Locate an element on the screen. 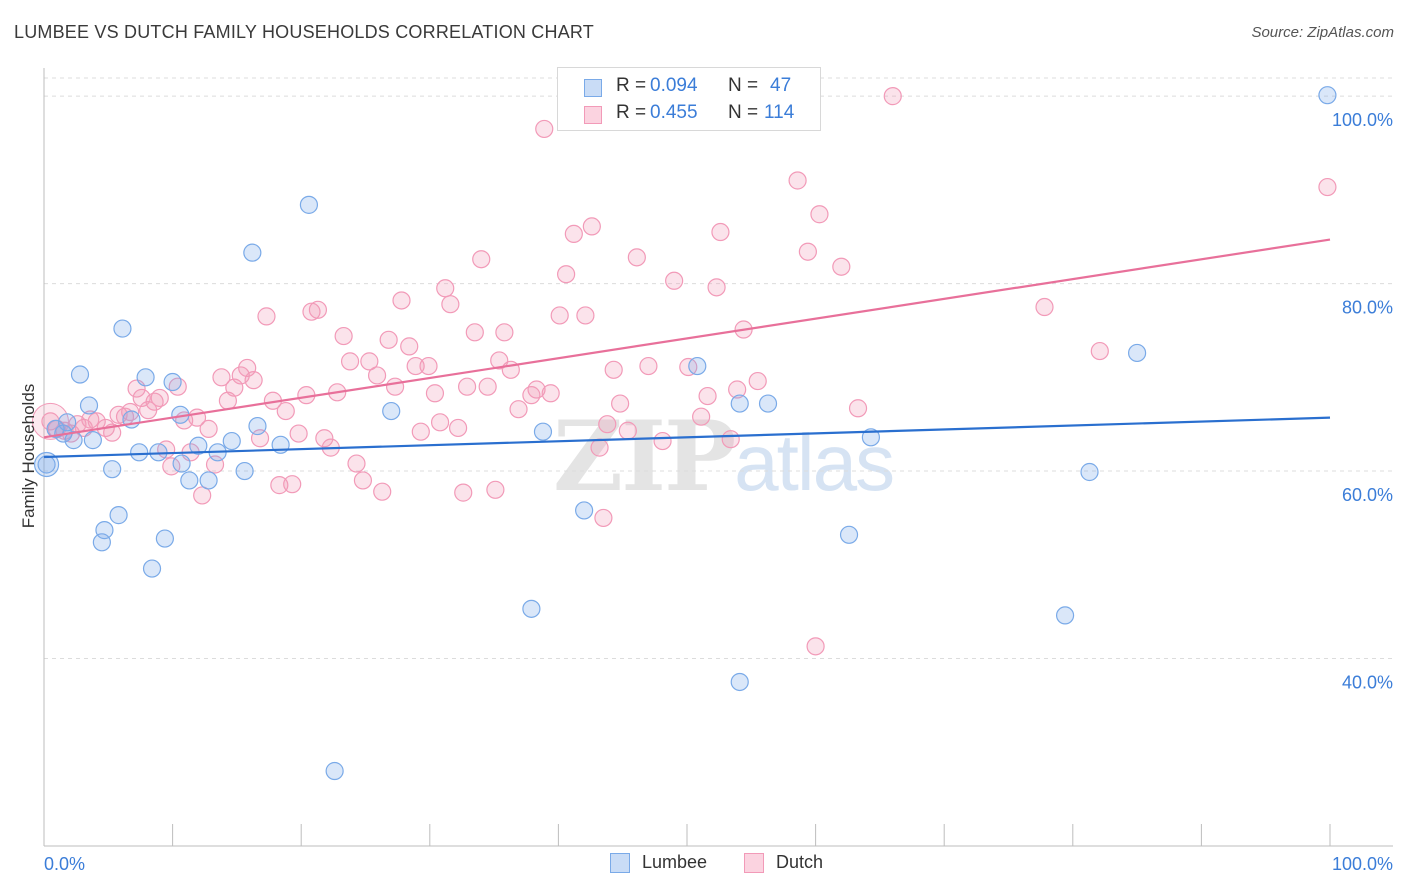 This screenshot has height=892, width=1406. legend-r-value: 0.455 is located at coordinates (674, 112).